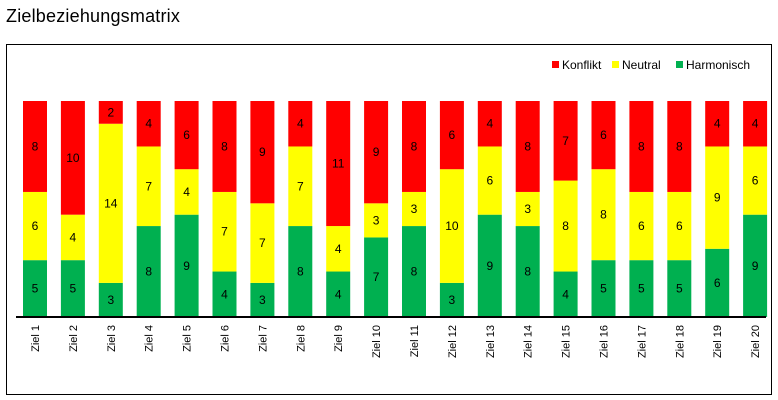  I want to click on legend-label: Harmonisch, so click(718, 65).